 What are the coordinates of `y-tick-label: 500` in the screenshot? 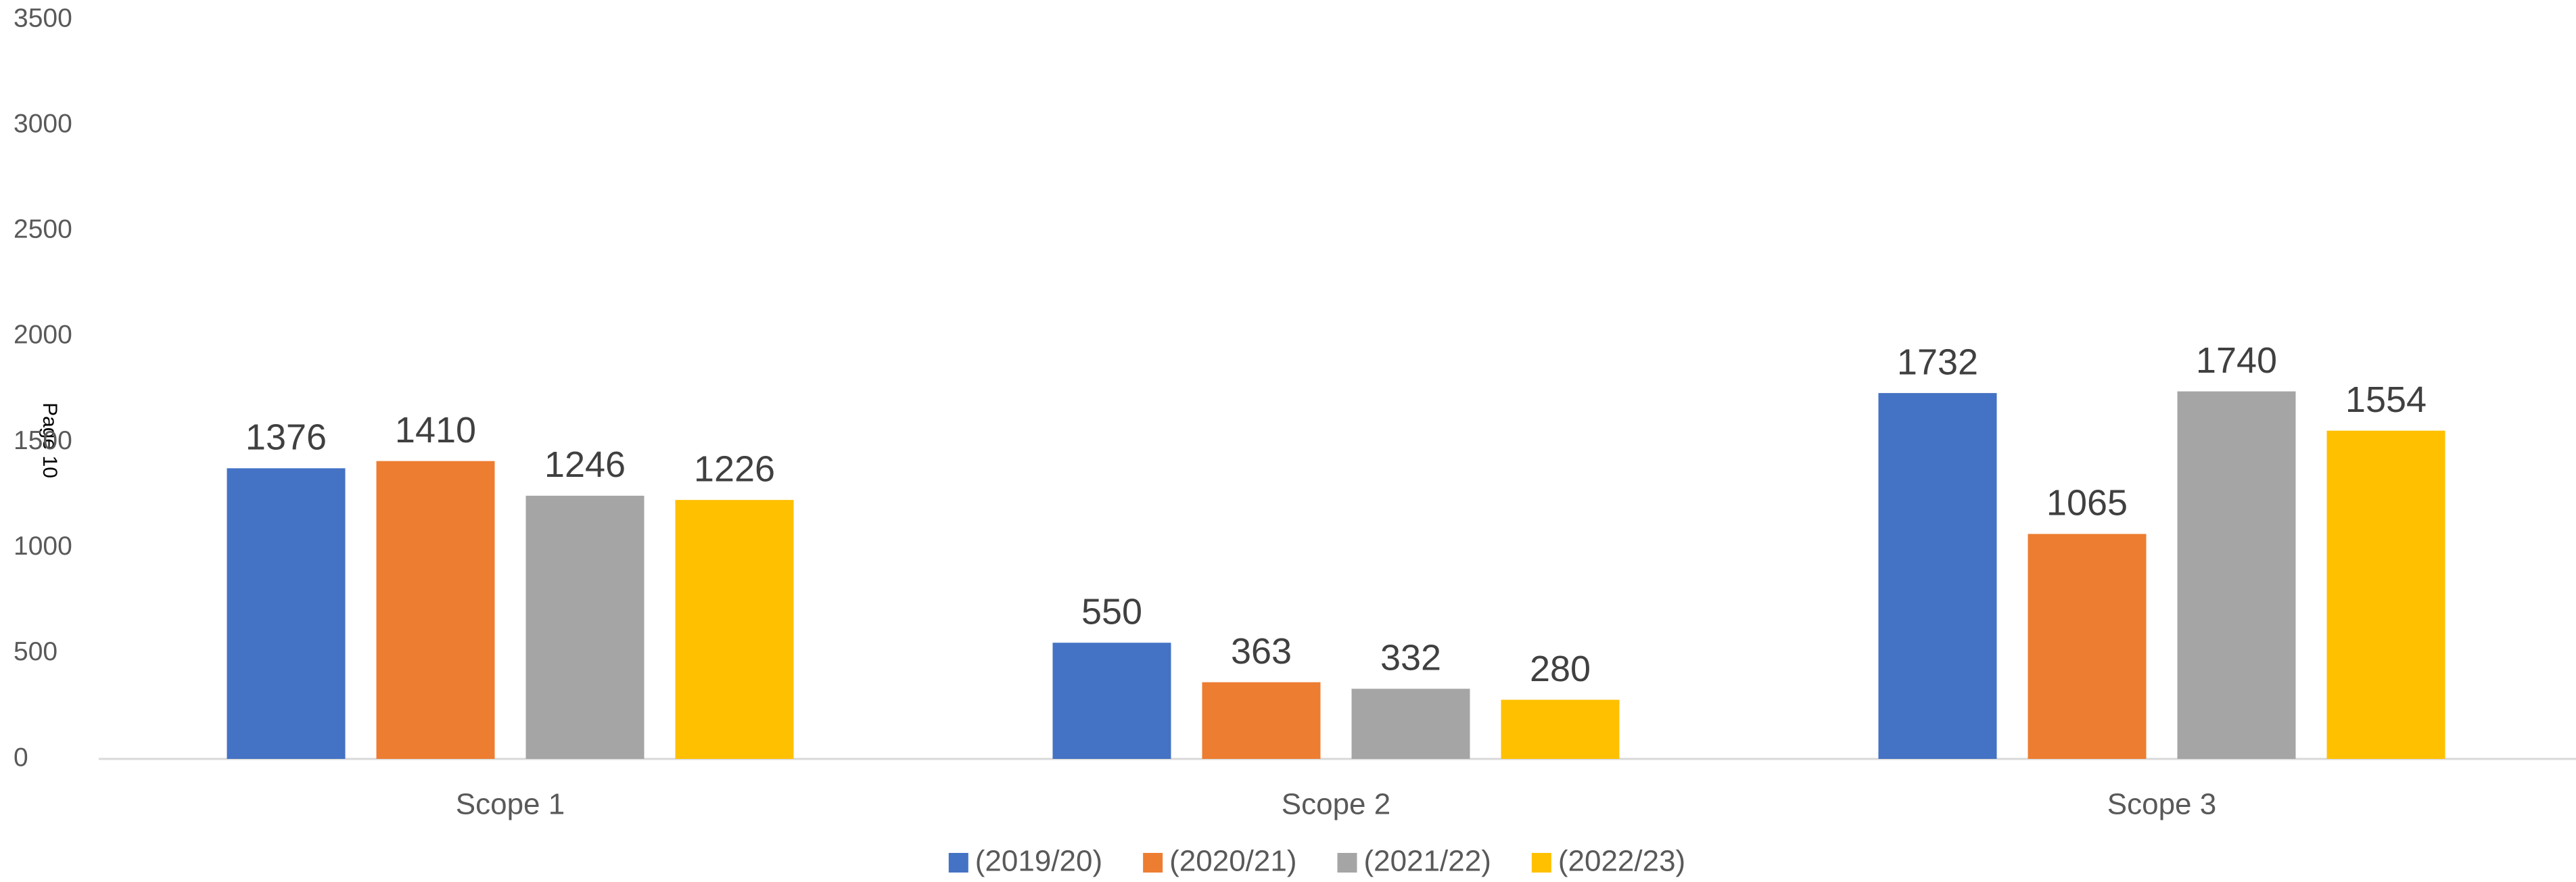 It's located at (35, 651).